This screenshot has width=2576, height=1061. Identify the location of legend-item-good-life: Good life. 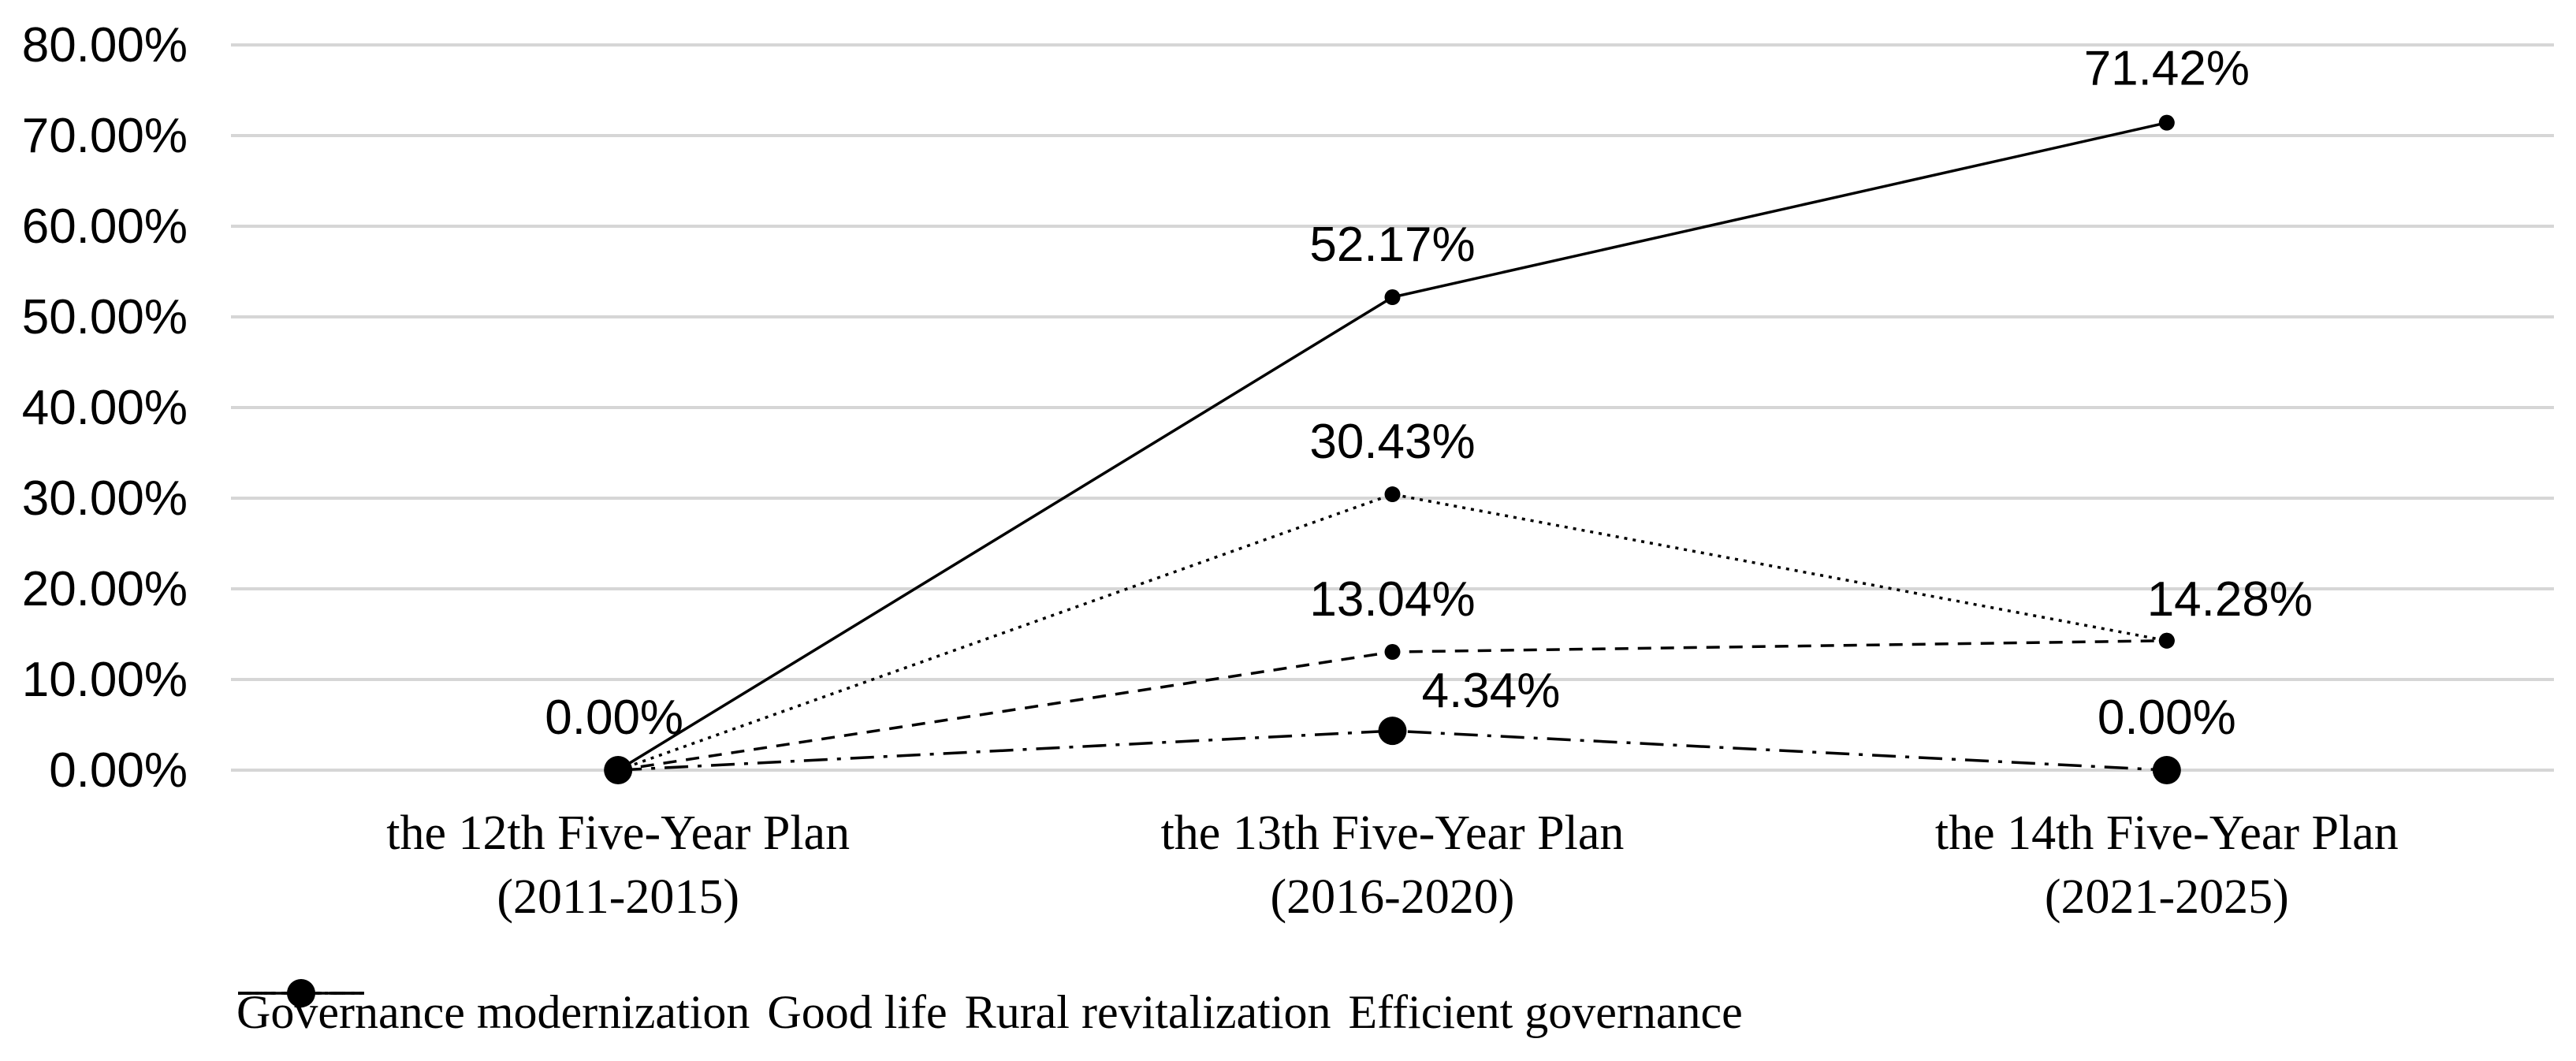
(592, 1012).